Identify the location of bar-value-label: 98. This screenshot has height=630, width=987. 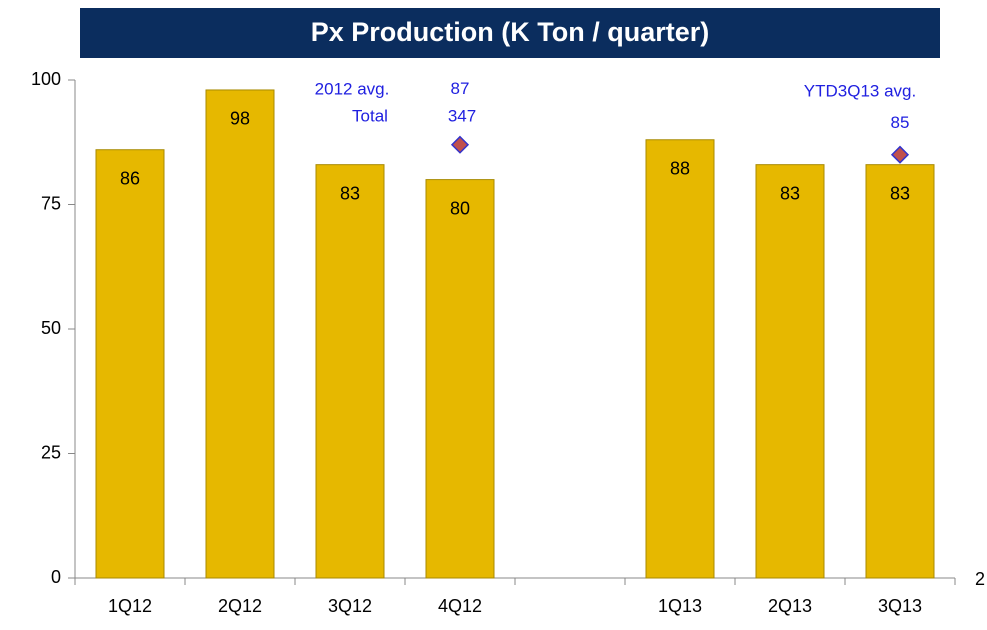
(240, 119).